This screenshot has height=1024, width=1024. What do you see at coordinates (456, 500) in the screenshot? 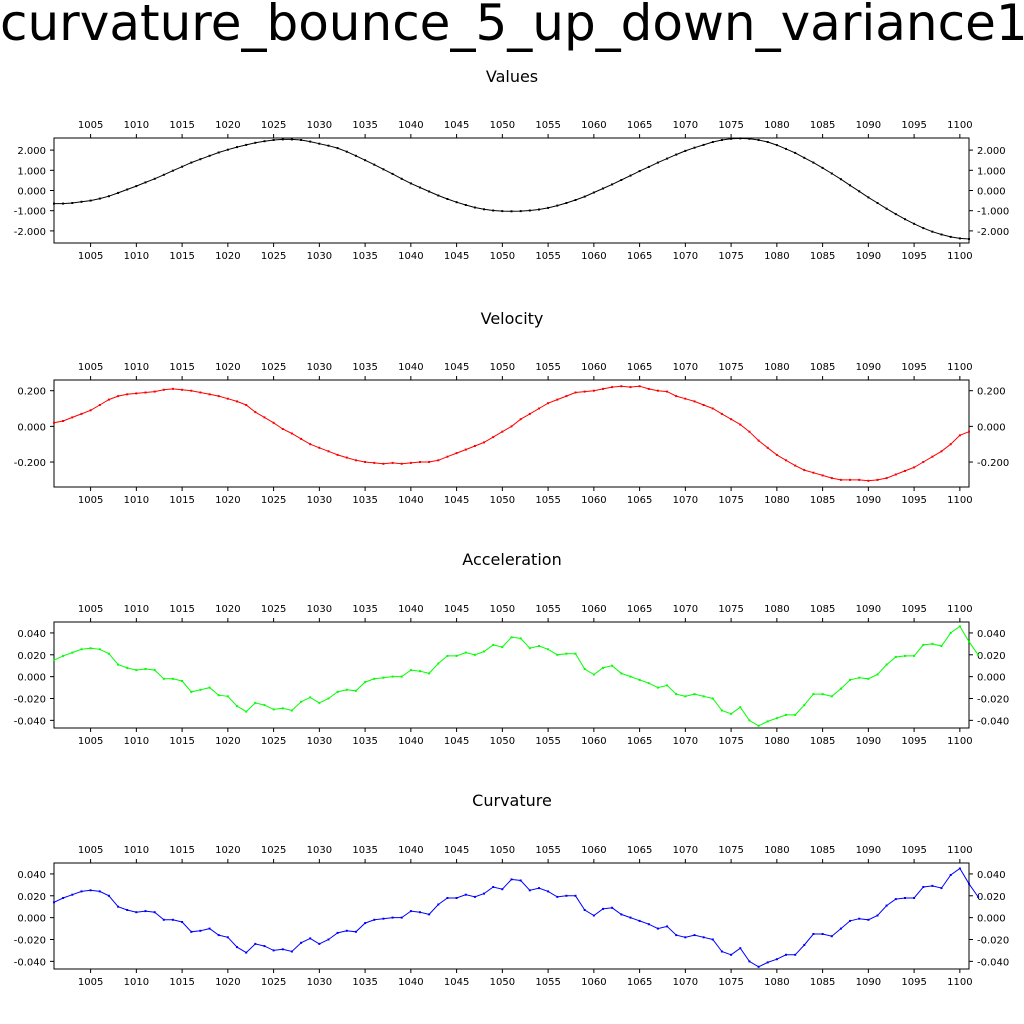
I see `x-tick-label-bottom: 1045` at bounding box center [456, 500].